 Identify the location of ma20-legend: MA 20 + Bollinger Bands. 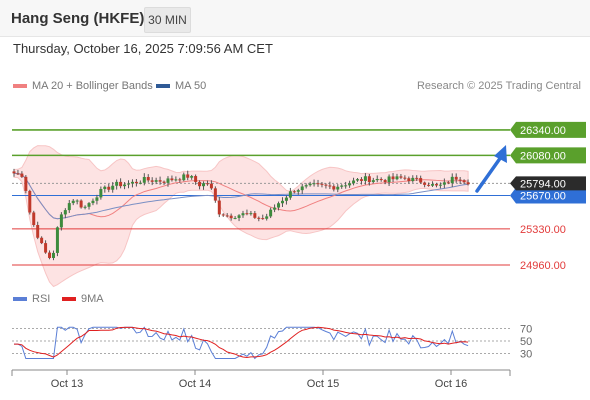
(83, 86).